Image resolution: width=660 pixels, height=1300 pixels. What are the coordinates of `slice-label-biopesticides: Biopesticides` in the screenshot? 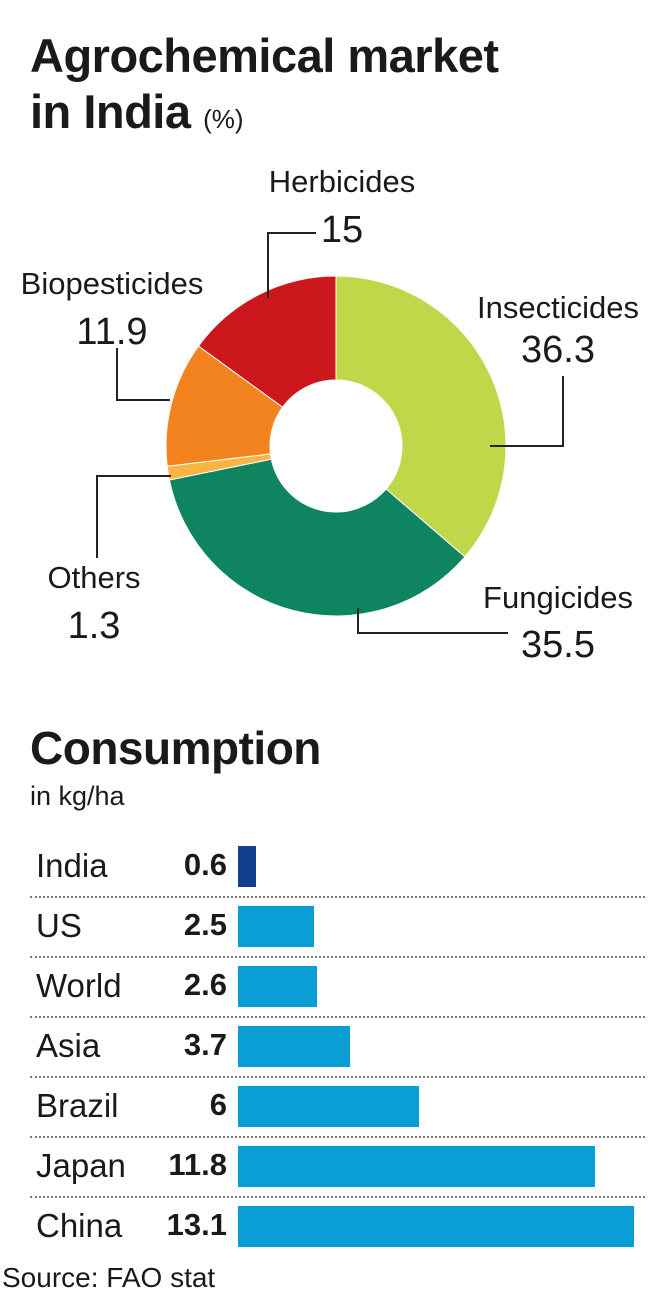 It's located at (112, 283).